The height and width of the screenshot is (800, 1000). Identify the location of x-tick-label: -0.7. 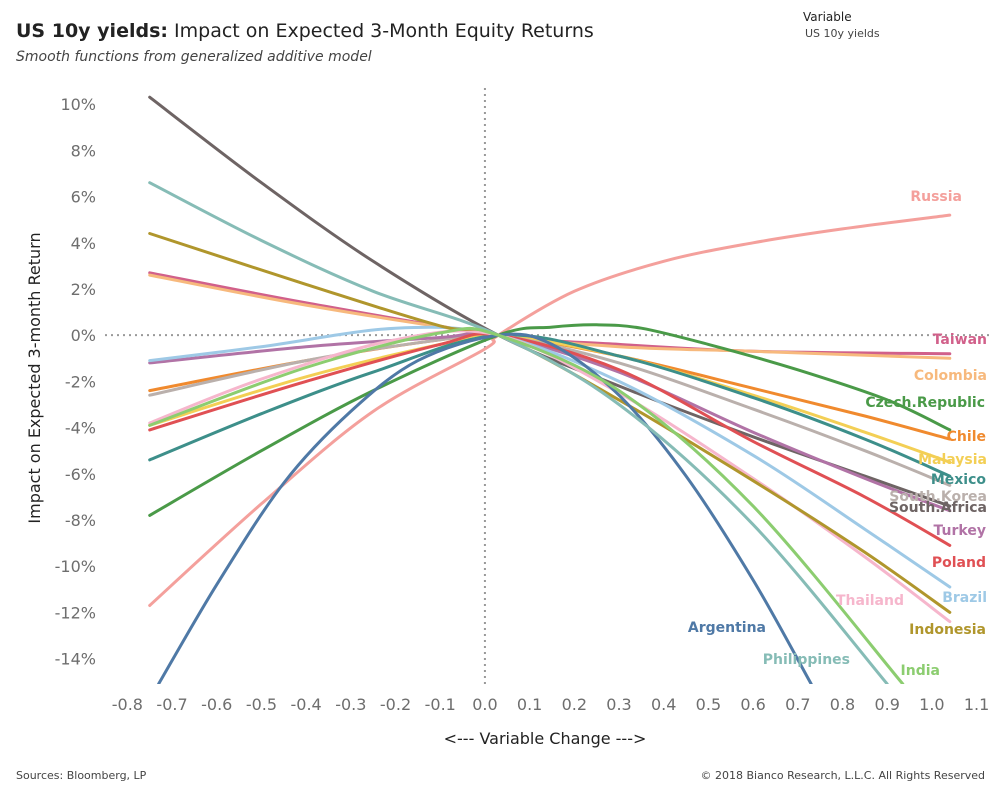
(171, 704).